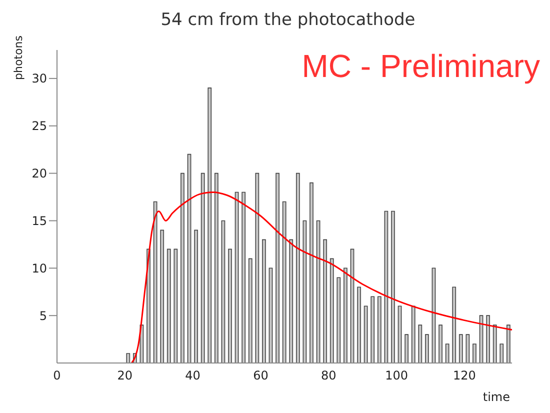  I want to click on y-tick-label: 30, so click(39, 79).